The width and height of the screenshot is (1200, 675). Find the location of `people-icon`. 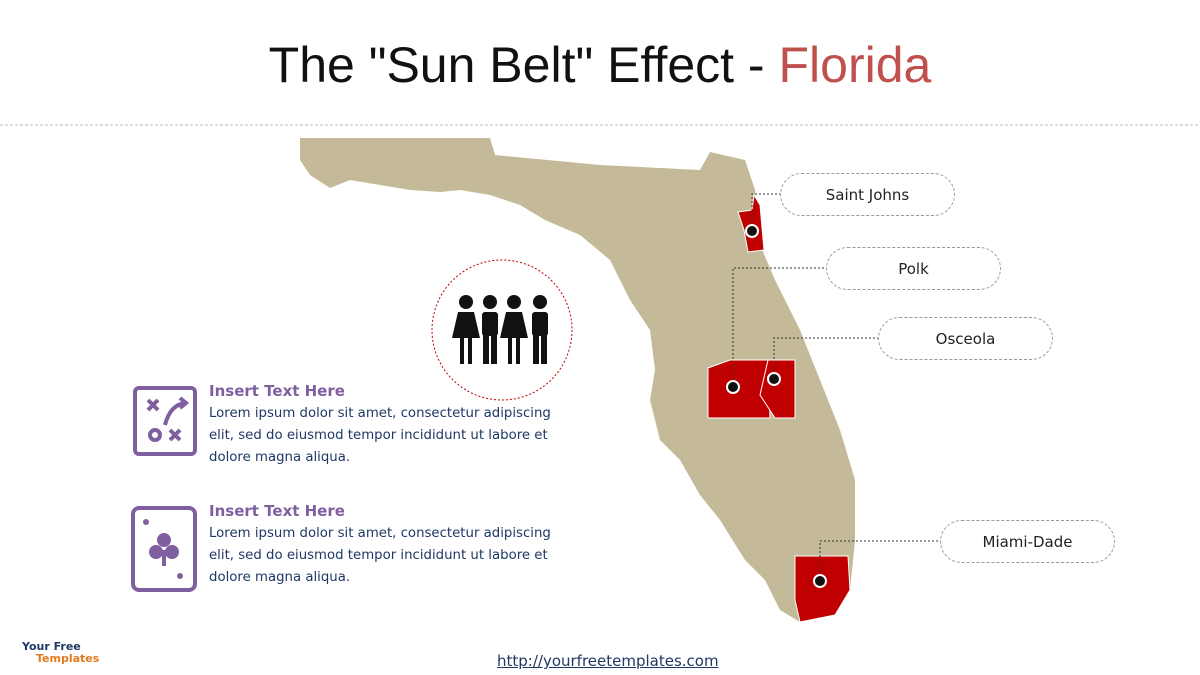

people-icon is located at coordinates (500, 329).